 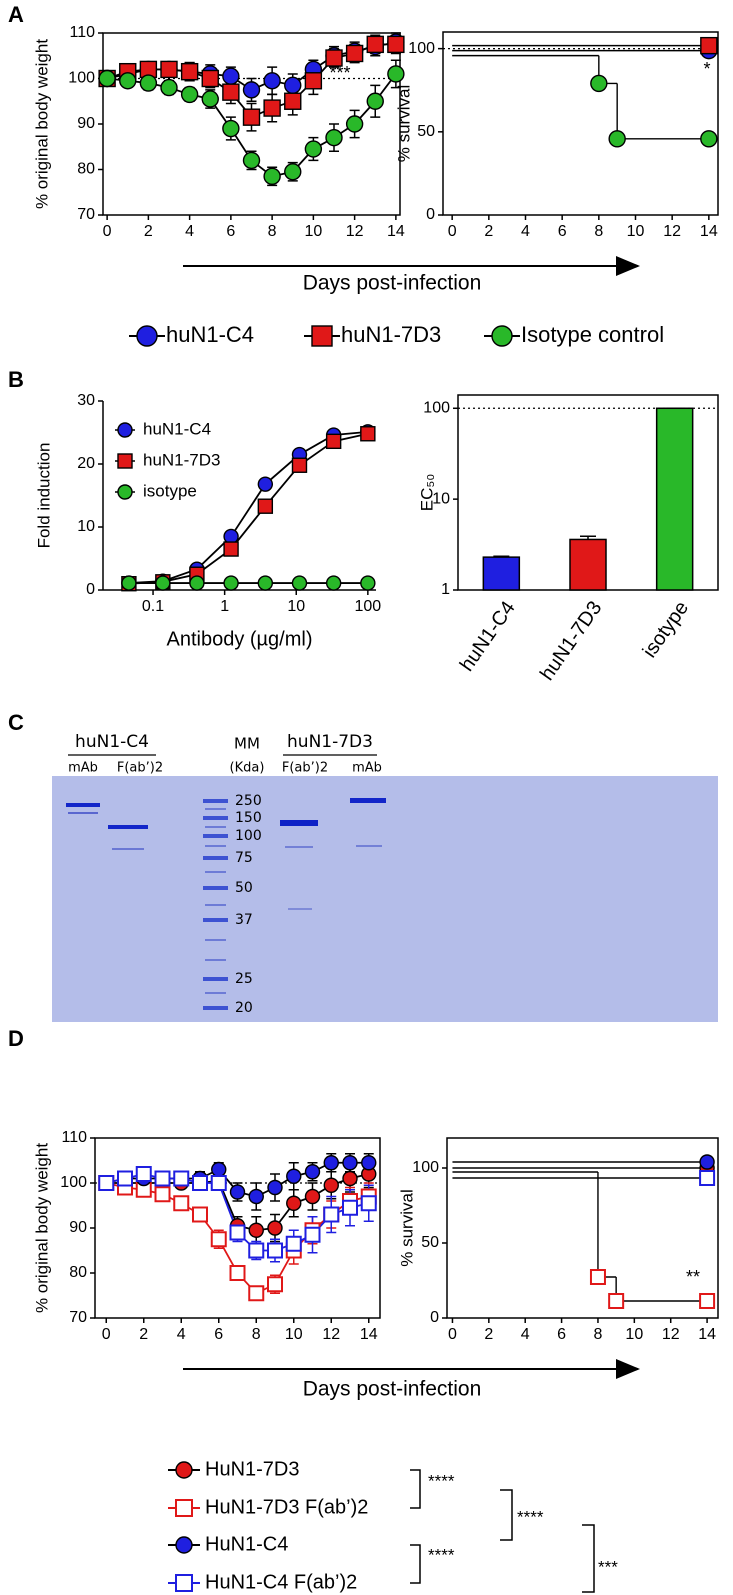 What do you see at coordinates (177, 428) in the screenshot?
I see `legend-label: huN1-C4` at bounding box center [177, 428].